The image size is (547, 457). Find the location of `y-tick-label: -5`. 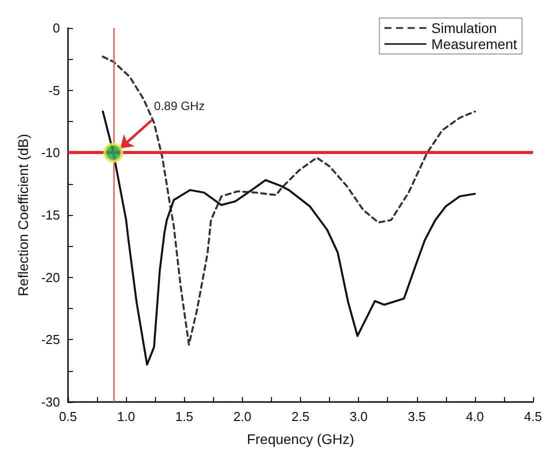

y-tick-label: -5 is located at coordinates (54, 90).